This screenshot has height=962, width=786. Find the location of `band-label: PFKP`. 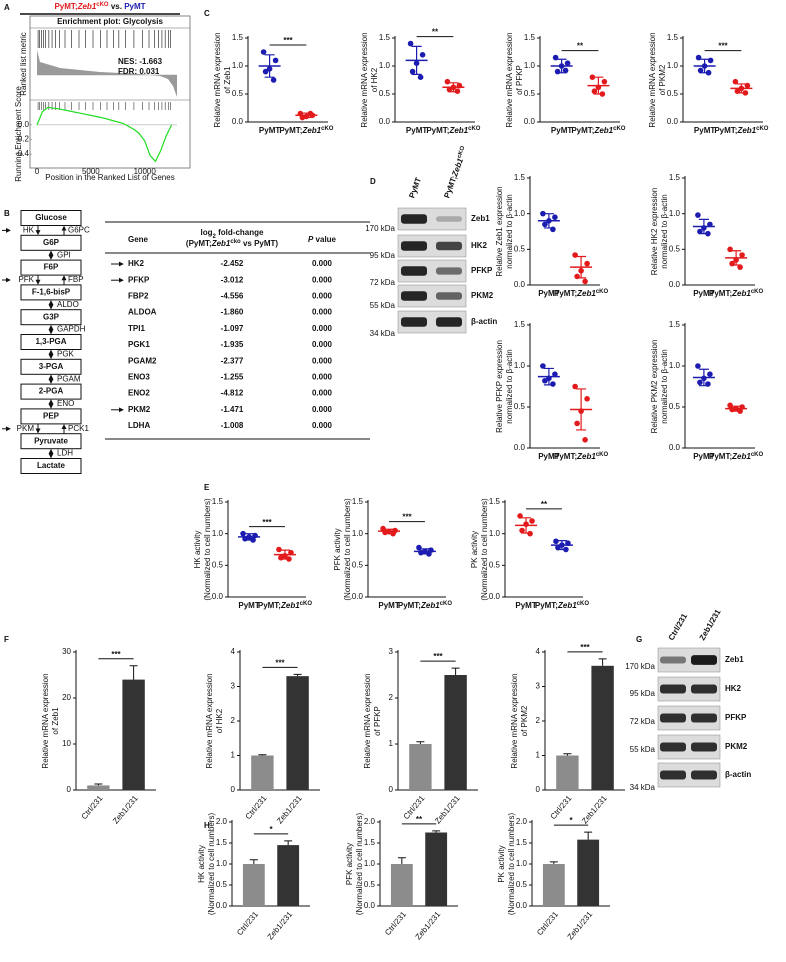

band-label: PFKP is located at coordinates (482, 270).